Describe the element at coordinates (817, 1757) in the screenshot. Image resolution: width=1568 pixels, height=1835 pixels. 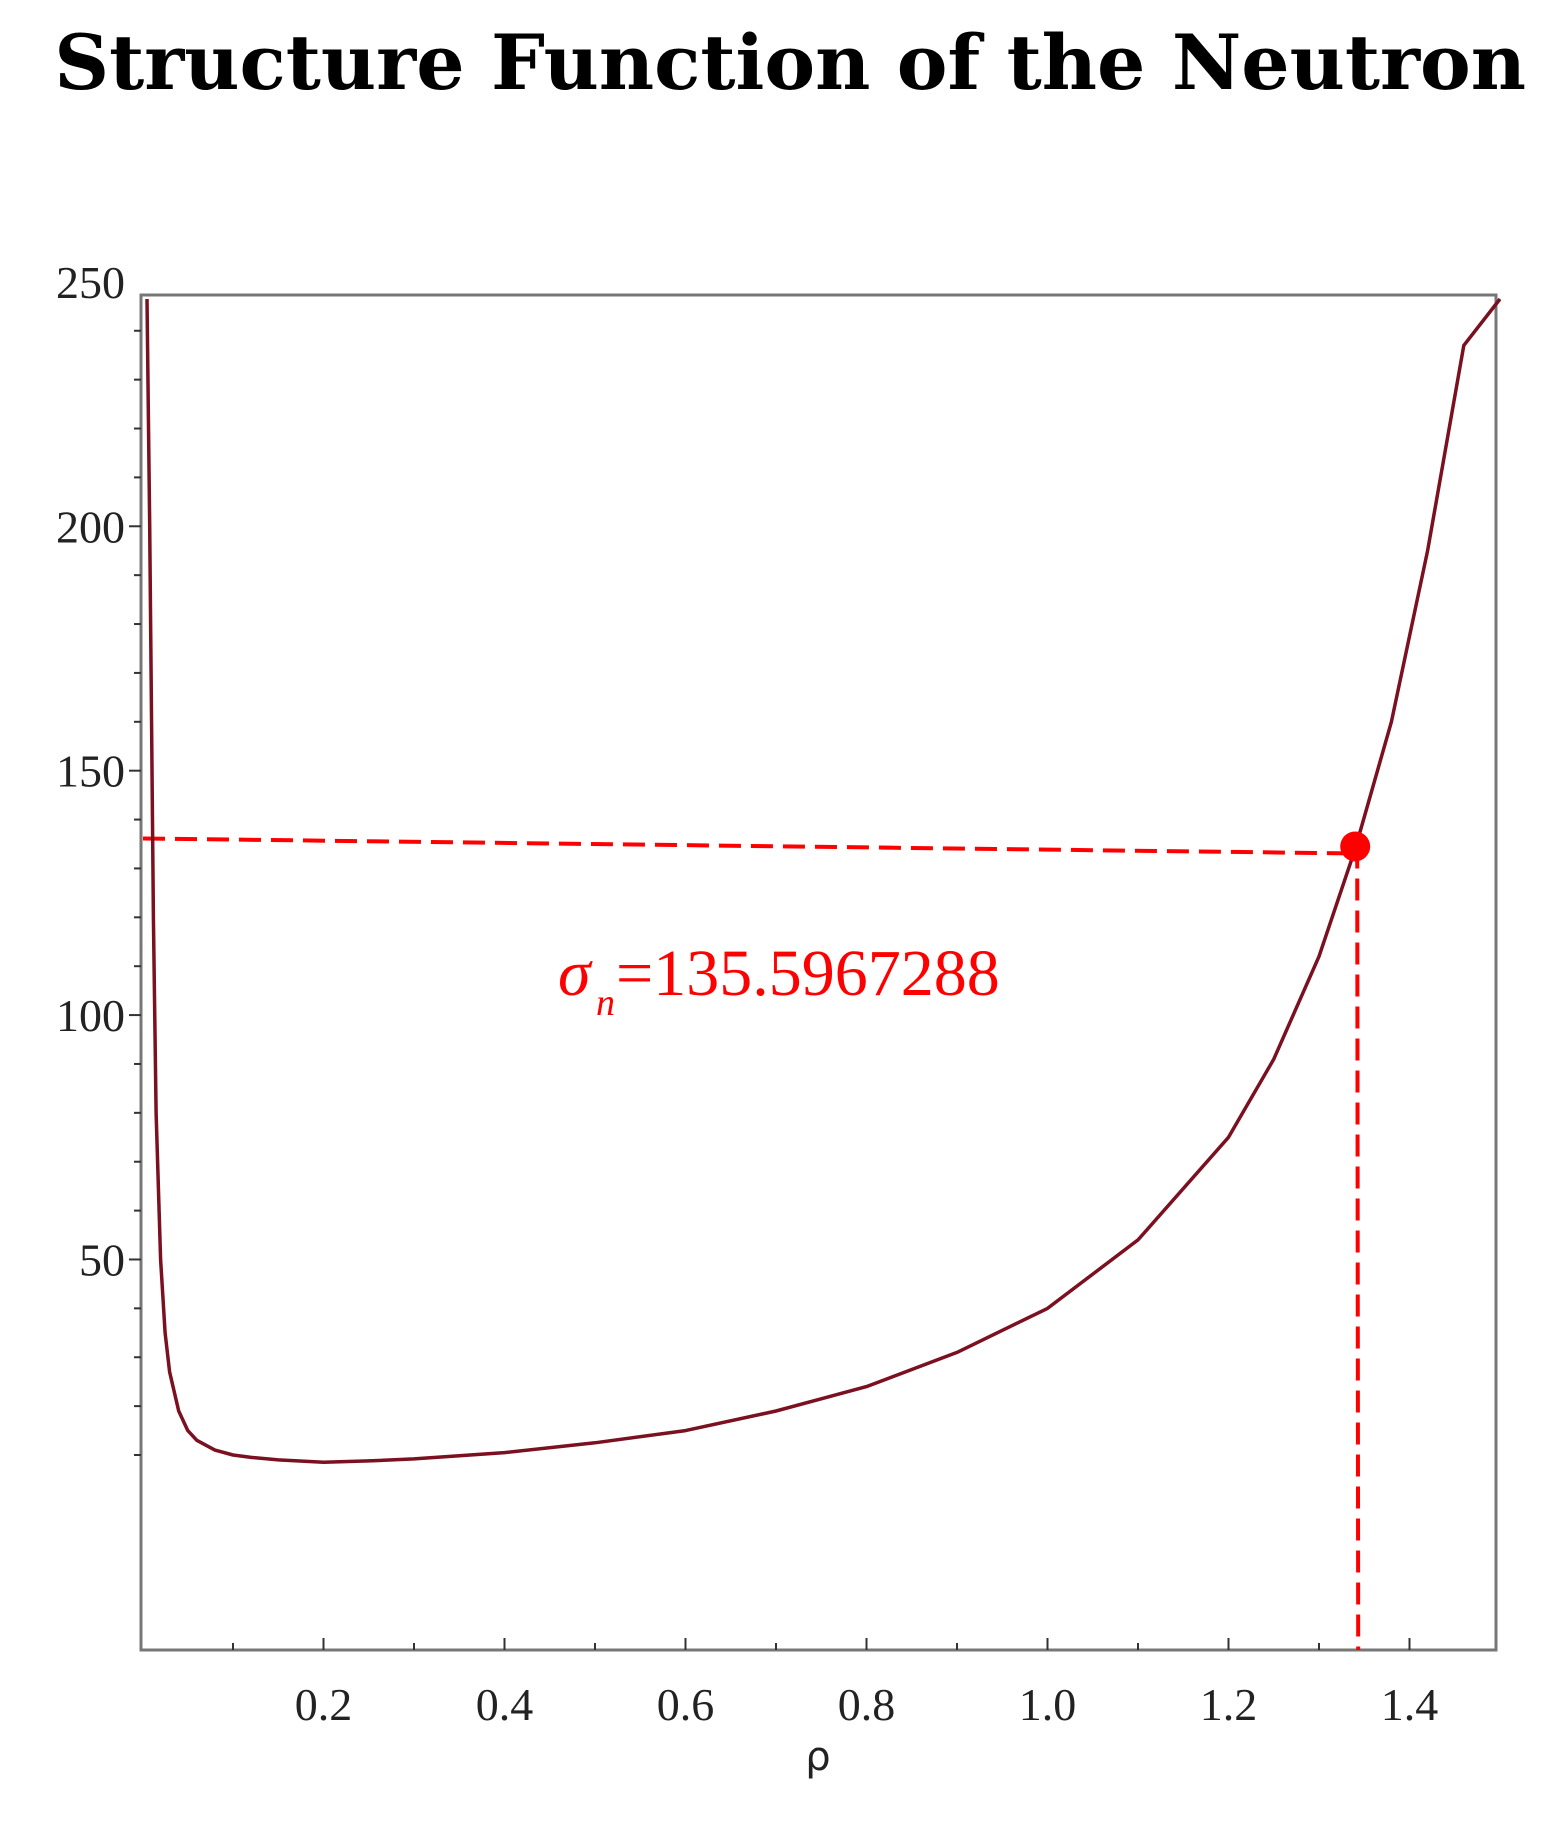
I see `x-axis-label: ρ` at that location.